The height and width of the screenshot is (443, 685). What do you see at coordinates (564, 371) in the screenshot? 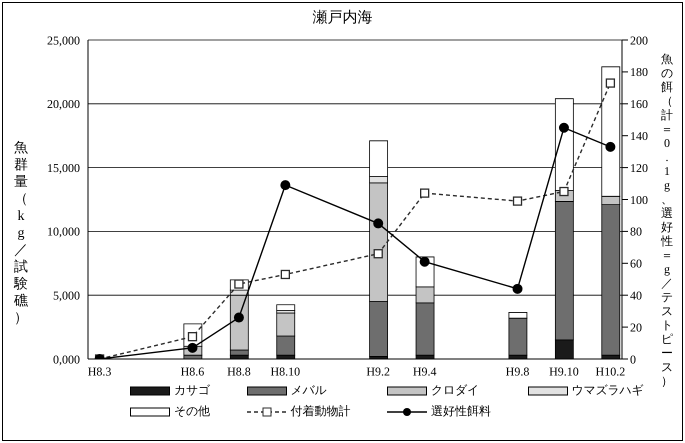
I see `x-tick-label: H9.10` at bounding box center [564, 371].